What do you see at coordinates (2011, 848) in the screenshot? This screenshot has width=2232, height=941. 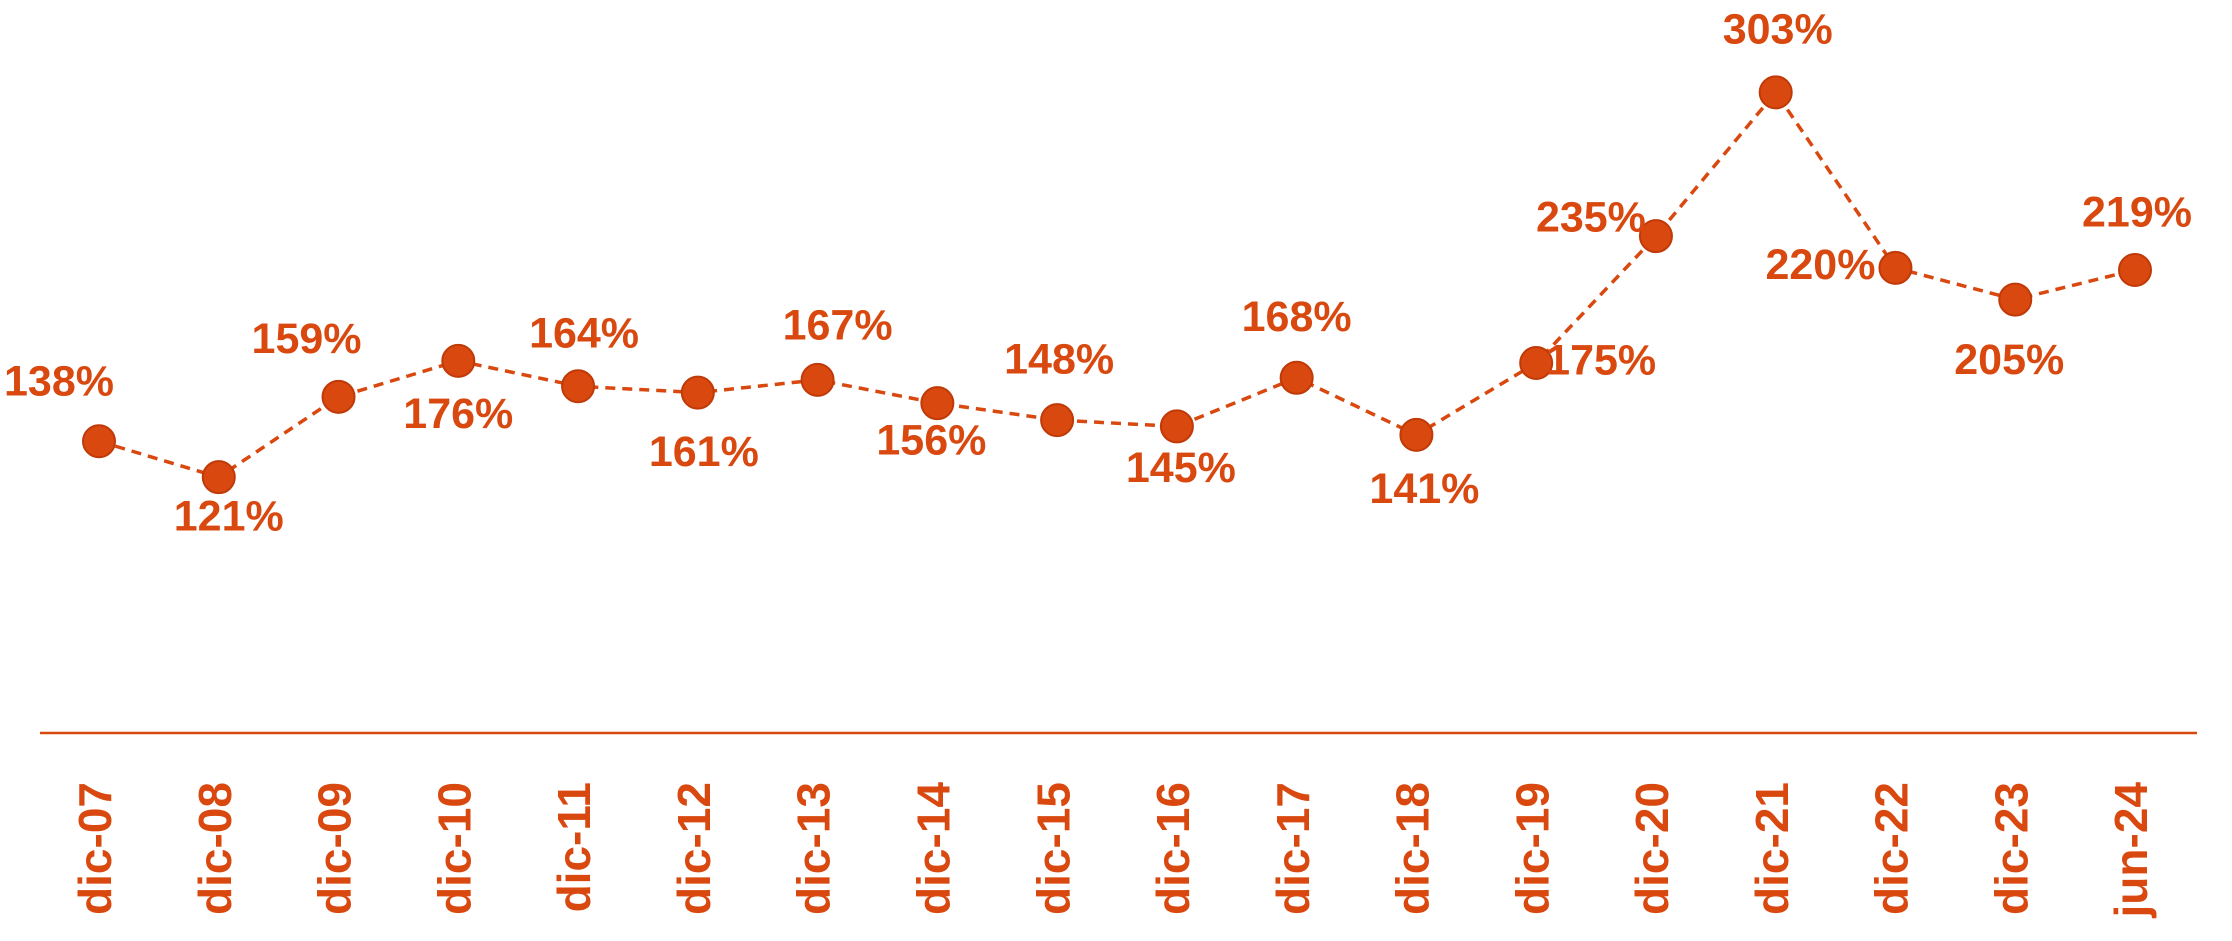 I see `x-tick-label: dic-23` at bounding box center [2011, 848].